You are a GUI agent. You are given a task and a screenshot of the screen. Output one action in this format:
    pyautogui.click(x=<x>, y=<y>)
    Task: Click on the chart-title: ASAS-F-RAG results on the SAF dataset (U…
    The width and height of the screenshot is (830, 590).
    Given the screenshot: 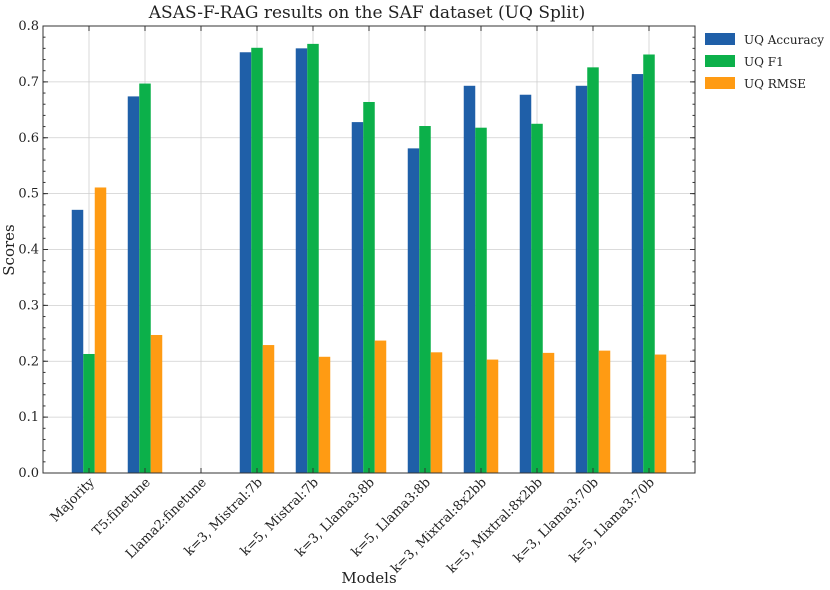 What is the action you would take?
    pyautogui.click(x=366, y=13)
    